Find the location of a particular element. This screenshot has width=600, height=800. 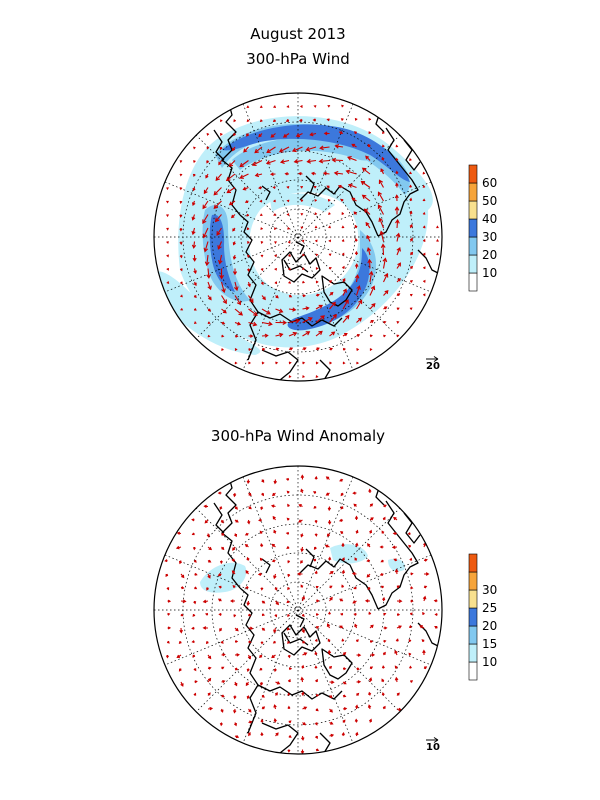

colorbar-tick-label: 30 is located at coordinates (489, 237).